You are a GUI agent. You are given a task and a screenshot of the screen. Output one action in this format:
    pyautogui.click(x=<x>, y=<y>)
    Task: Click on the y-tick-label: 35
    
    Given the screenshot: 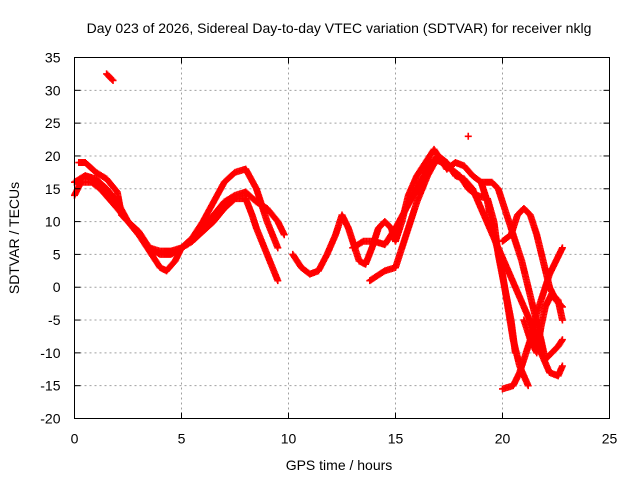 What is the action you would take?
    pyautogui.click(x=53, y=58)
    